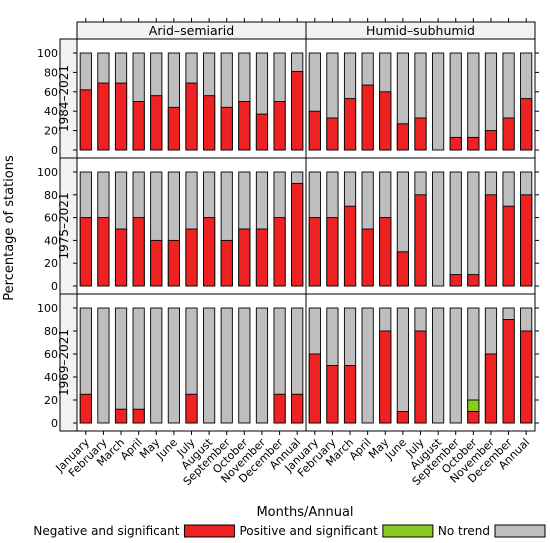 The width and height of the screenshot is (550, 543). What do you see at coordinates (121, 365) in the screenshot?
I see `bar-no-trend-march` at bounding box center [121, 365].